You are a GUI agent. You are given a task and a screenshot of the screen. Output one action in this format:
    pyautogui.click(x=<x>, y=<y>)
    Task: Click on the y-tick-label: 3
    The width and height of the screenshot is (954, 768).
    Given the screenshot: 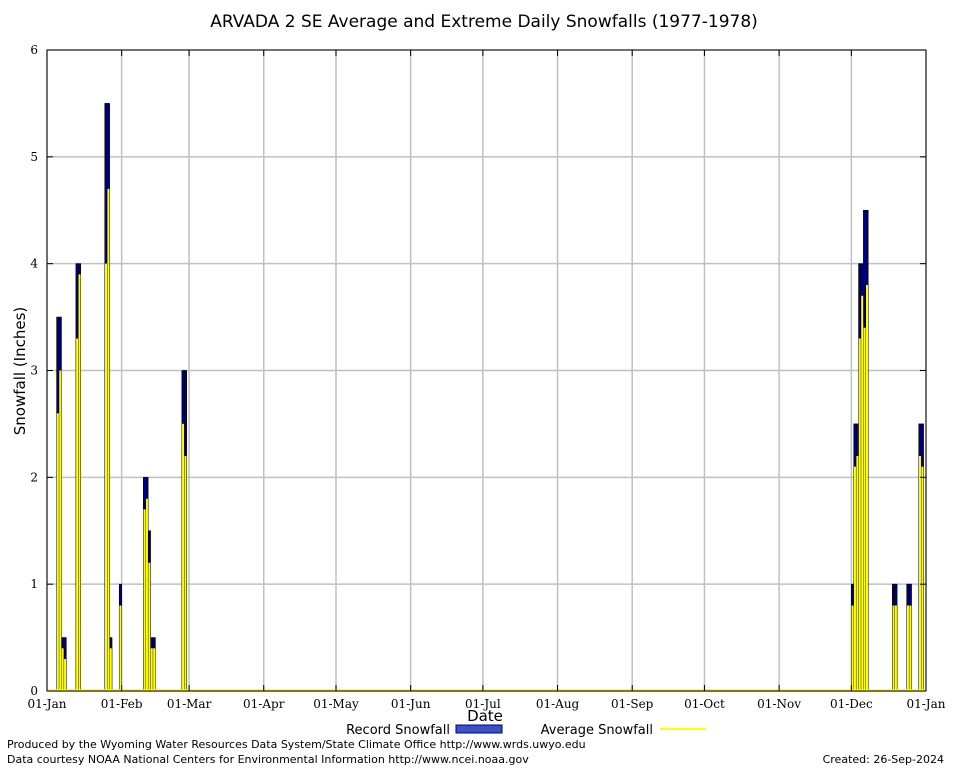 What is the action you would take?
    pyautogui.click(x=34, y=371)
    